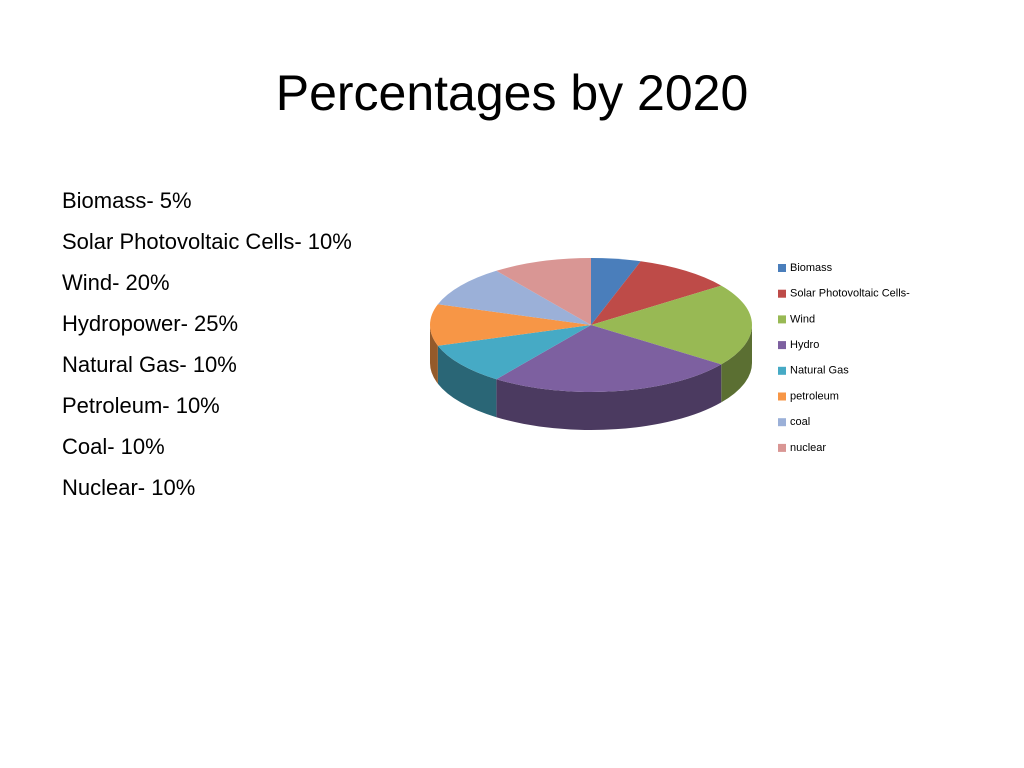 This screenshot has width=1024, height=768. I want to click on list-item: Natural Gas- 10%, so click(149, 364).